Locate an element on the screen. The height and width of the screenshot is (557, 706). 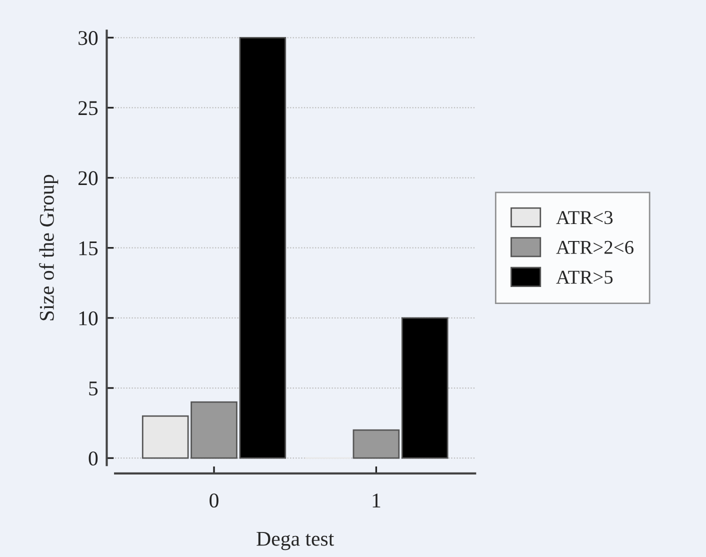
y-axis-title: Size of the Group is located at coordinates (48, 247).